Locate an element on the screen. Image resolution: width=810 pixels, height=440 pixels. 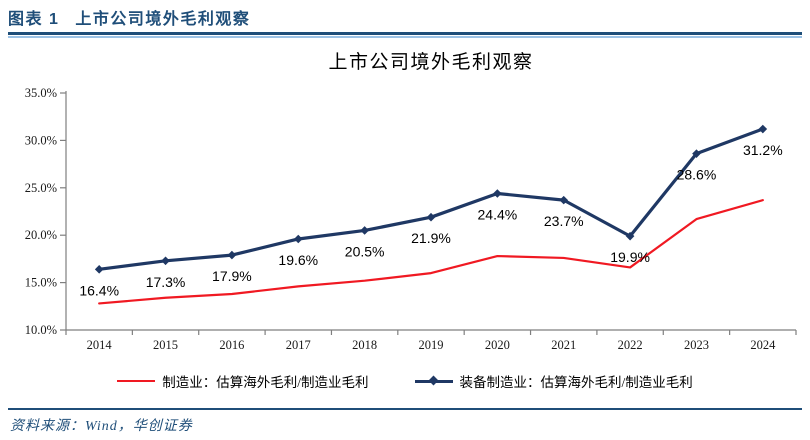
legend-label-manufacturing: 制造业：估算海外毛利/制造业毛利 is located at coordinates (265, 382).